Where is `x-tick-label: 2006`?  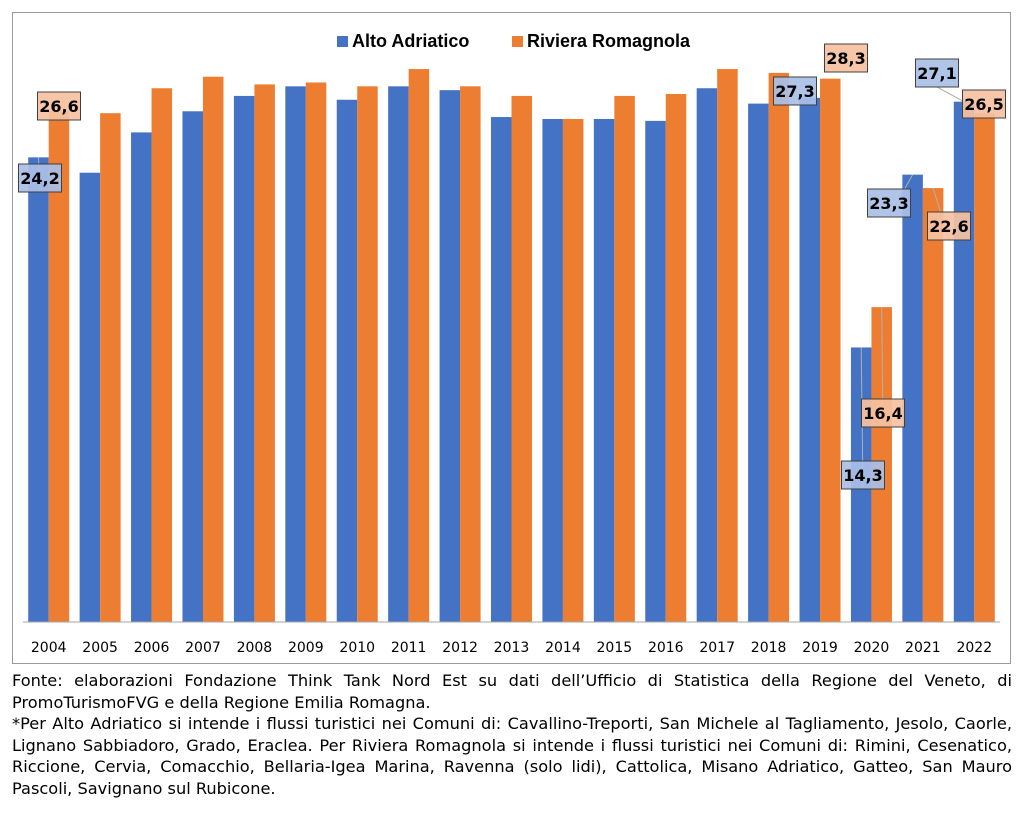
x-tick-label: 2006 is located at coordinates (152, 648).